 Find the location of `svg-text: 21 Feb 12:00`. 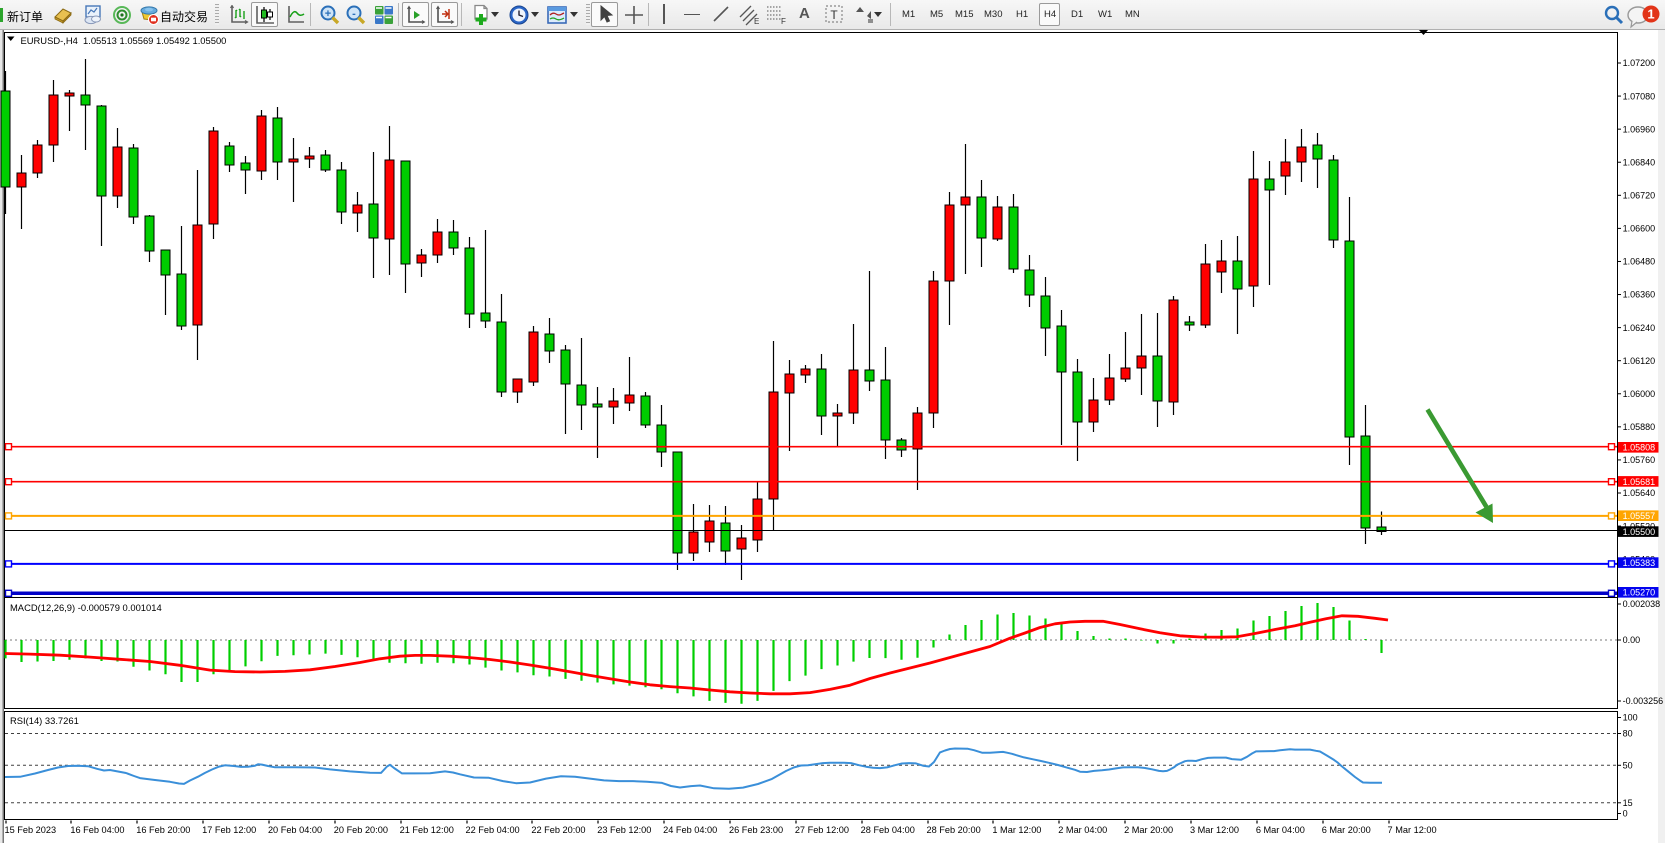

svg-text: 21 Feb 12:00 is located at coordinates (427, 830).